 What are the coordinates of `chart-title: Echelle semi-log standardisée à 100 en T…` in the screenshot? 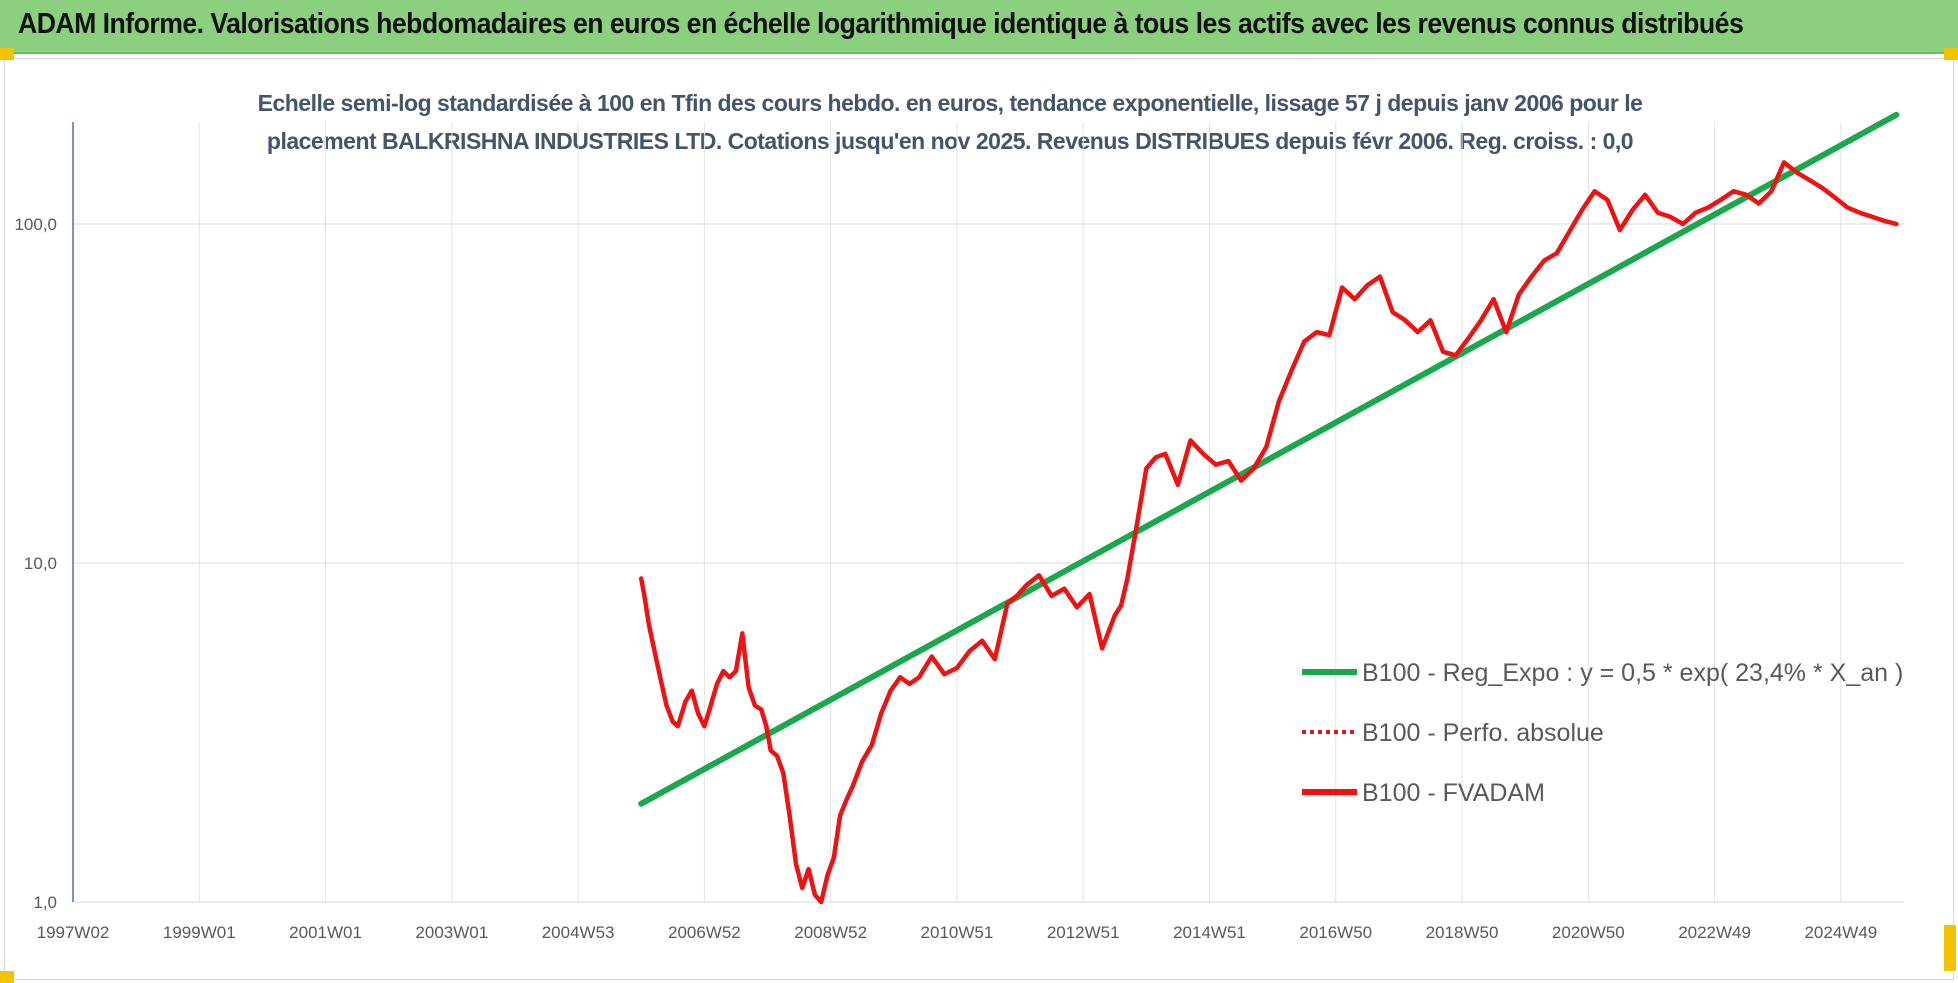 It's located at (950, 122).